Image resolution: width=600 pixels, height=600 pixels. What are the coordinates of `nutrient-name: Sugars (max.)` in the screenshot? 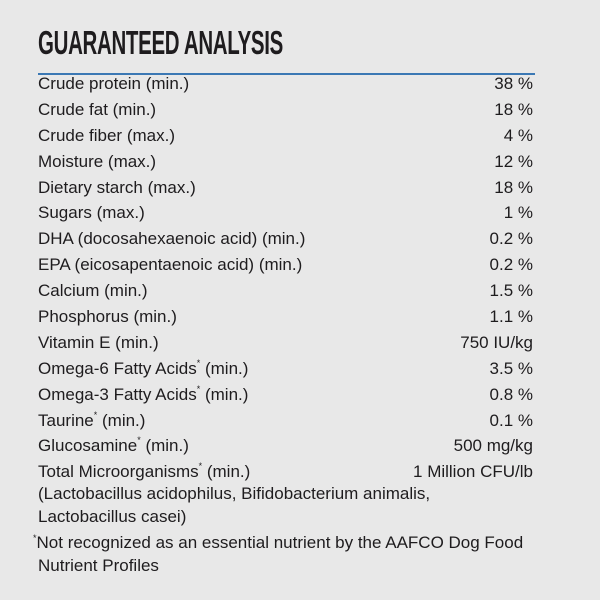 It's located at (91, 213).